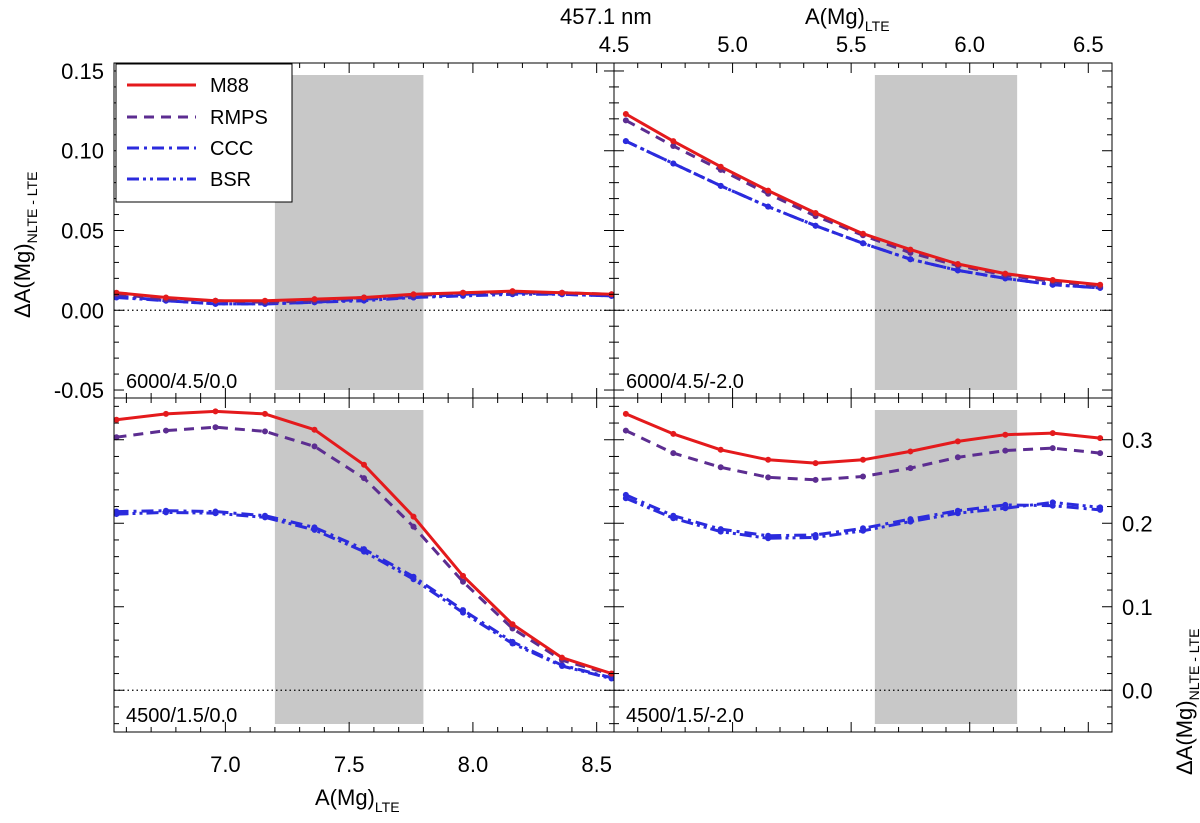 The width and height of the screenshot is (1200, 823). What do you see at coordinates (596, 764) in the screenshot?
I see `bottom-x-tick-label-4: 8.5` at bounding box center [596, 764].